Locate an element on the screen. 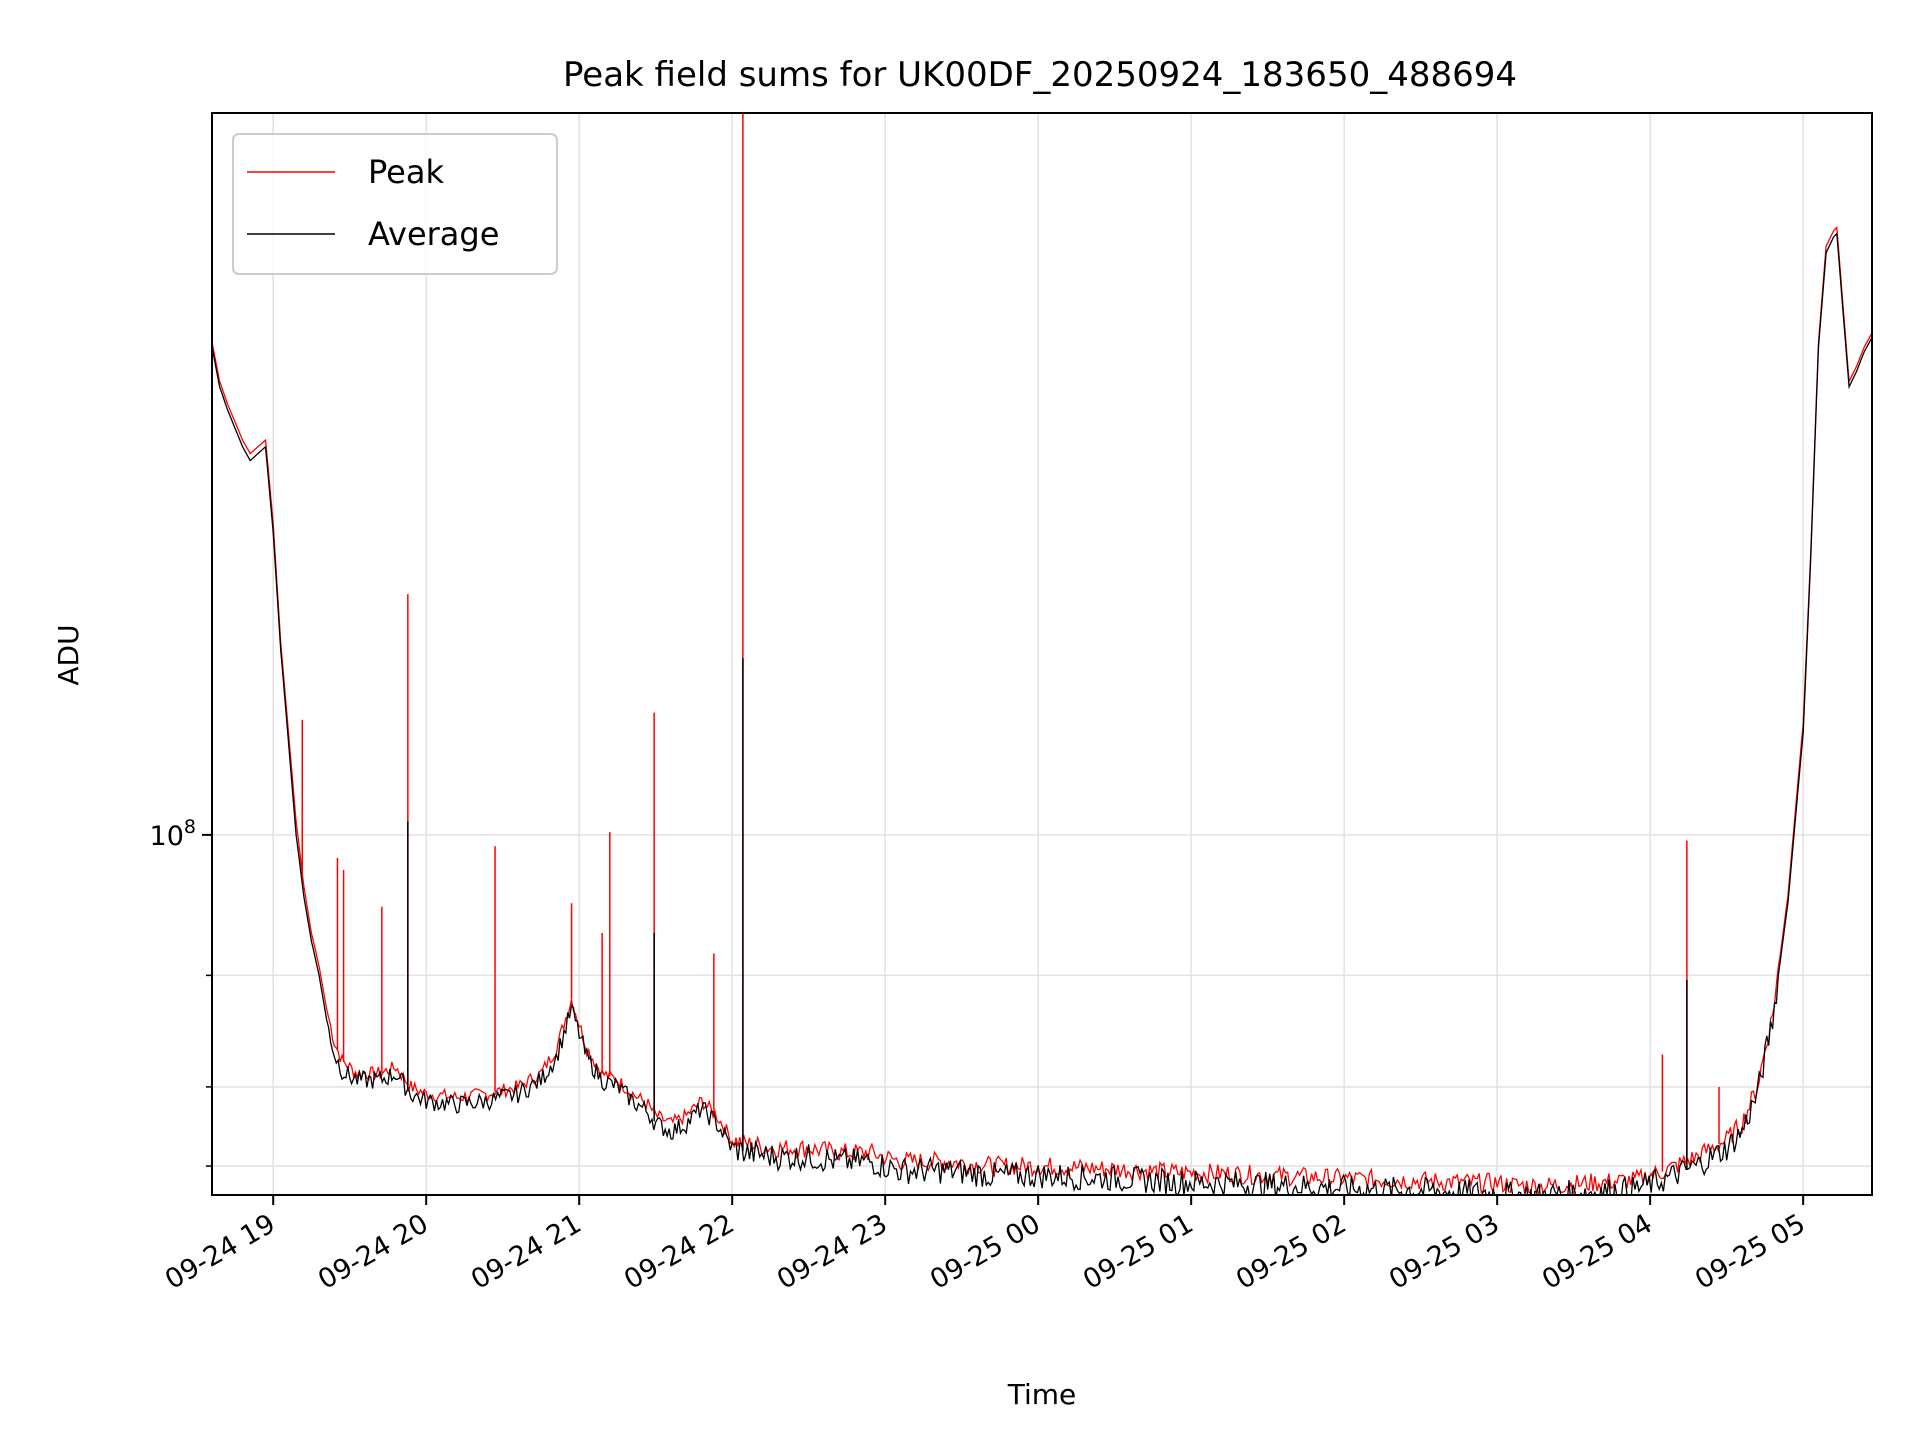  y-axis: 108 is located at coordinates (181, 991).